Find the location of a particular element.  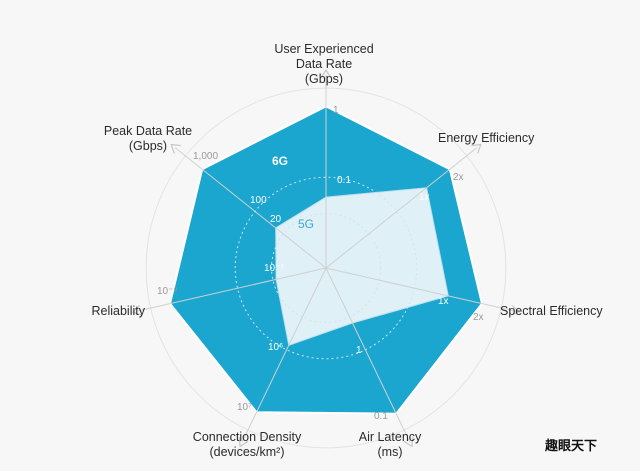

axis-label-1-line-2: Data Rate is located at coordinates (324, 64).